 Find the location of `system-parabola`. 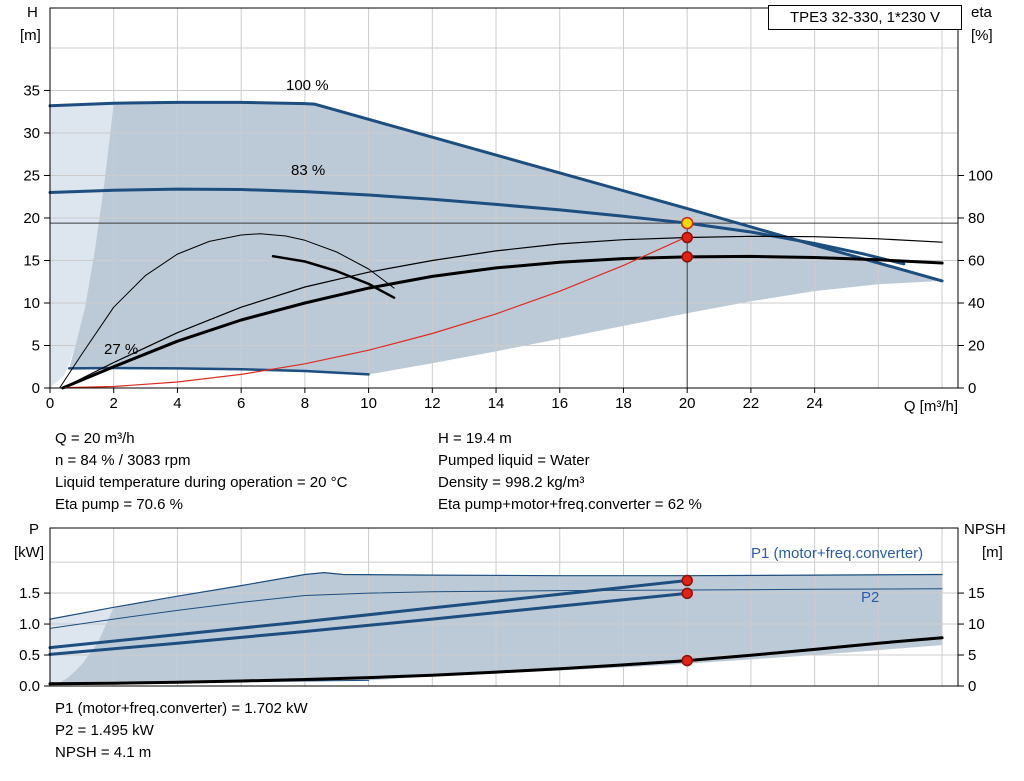

system-parabola is located at coordinates (376, 312).